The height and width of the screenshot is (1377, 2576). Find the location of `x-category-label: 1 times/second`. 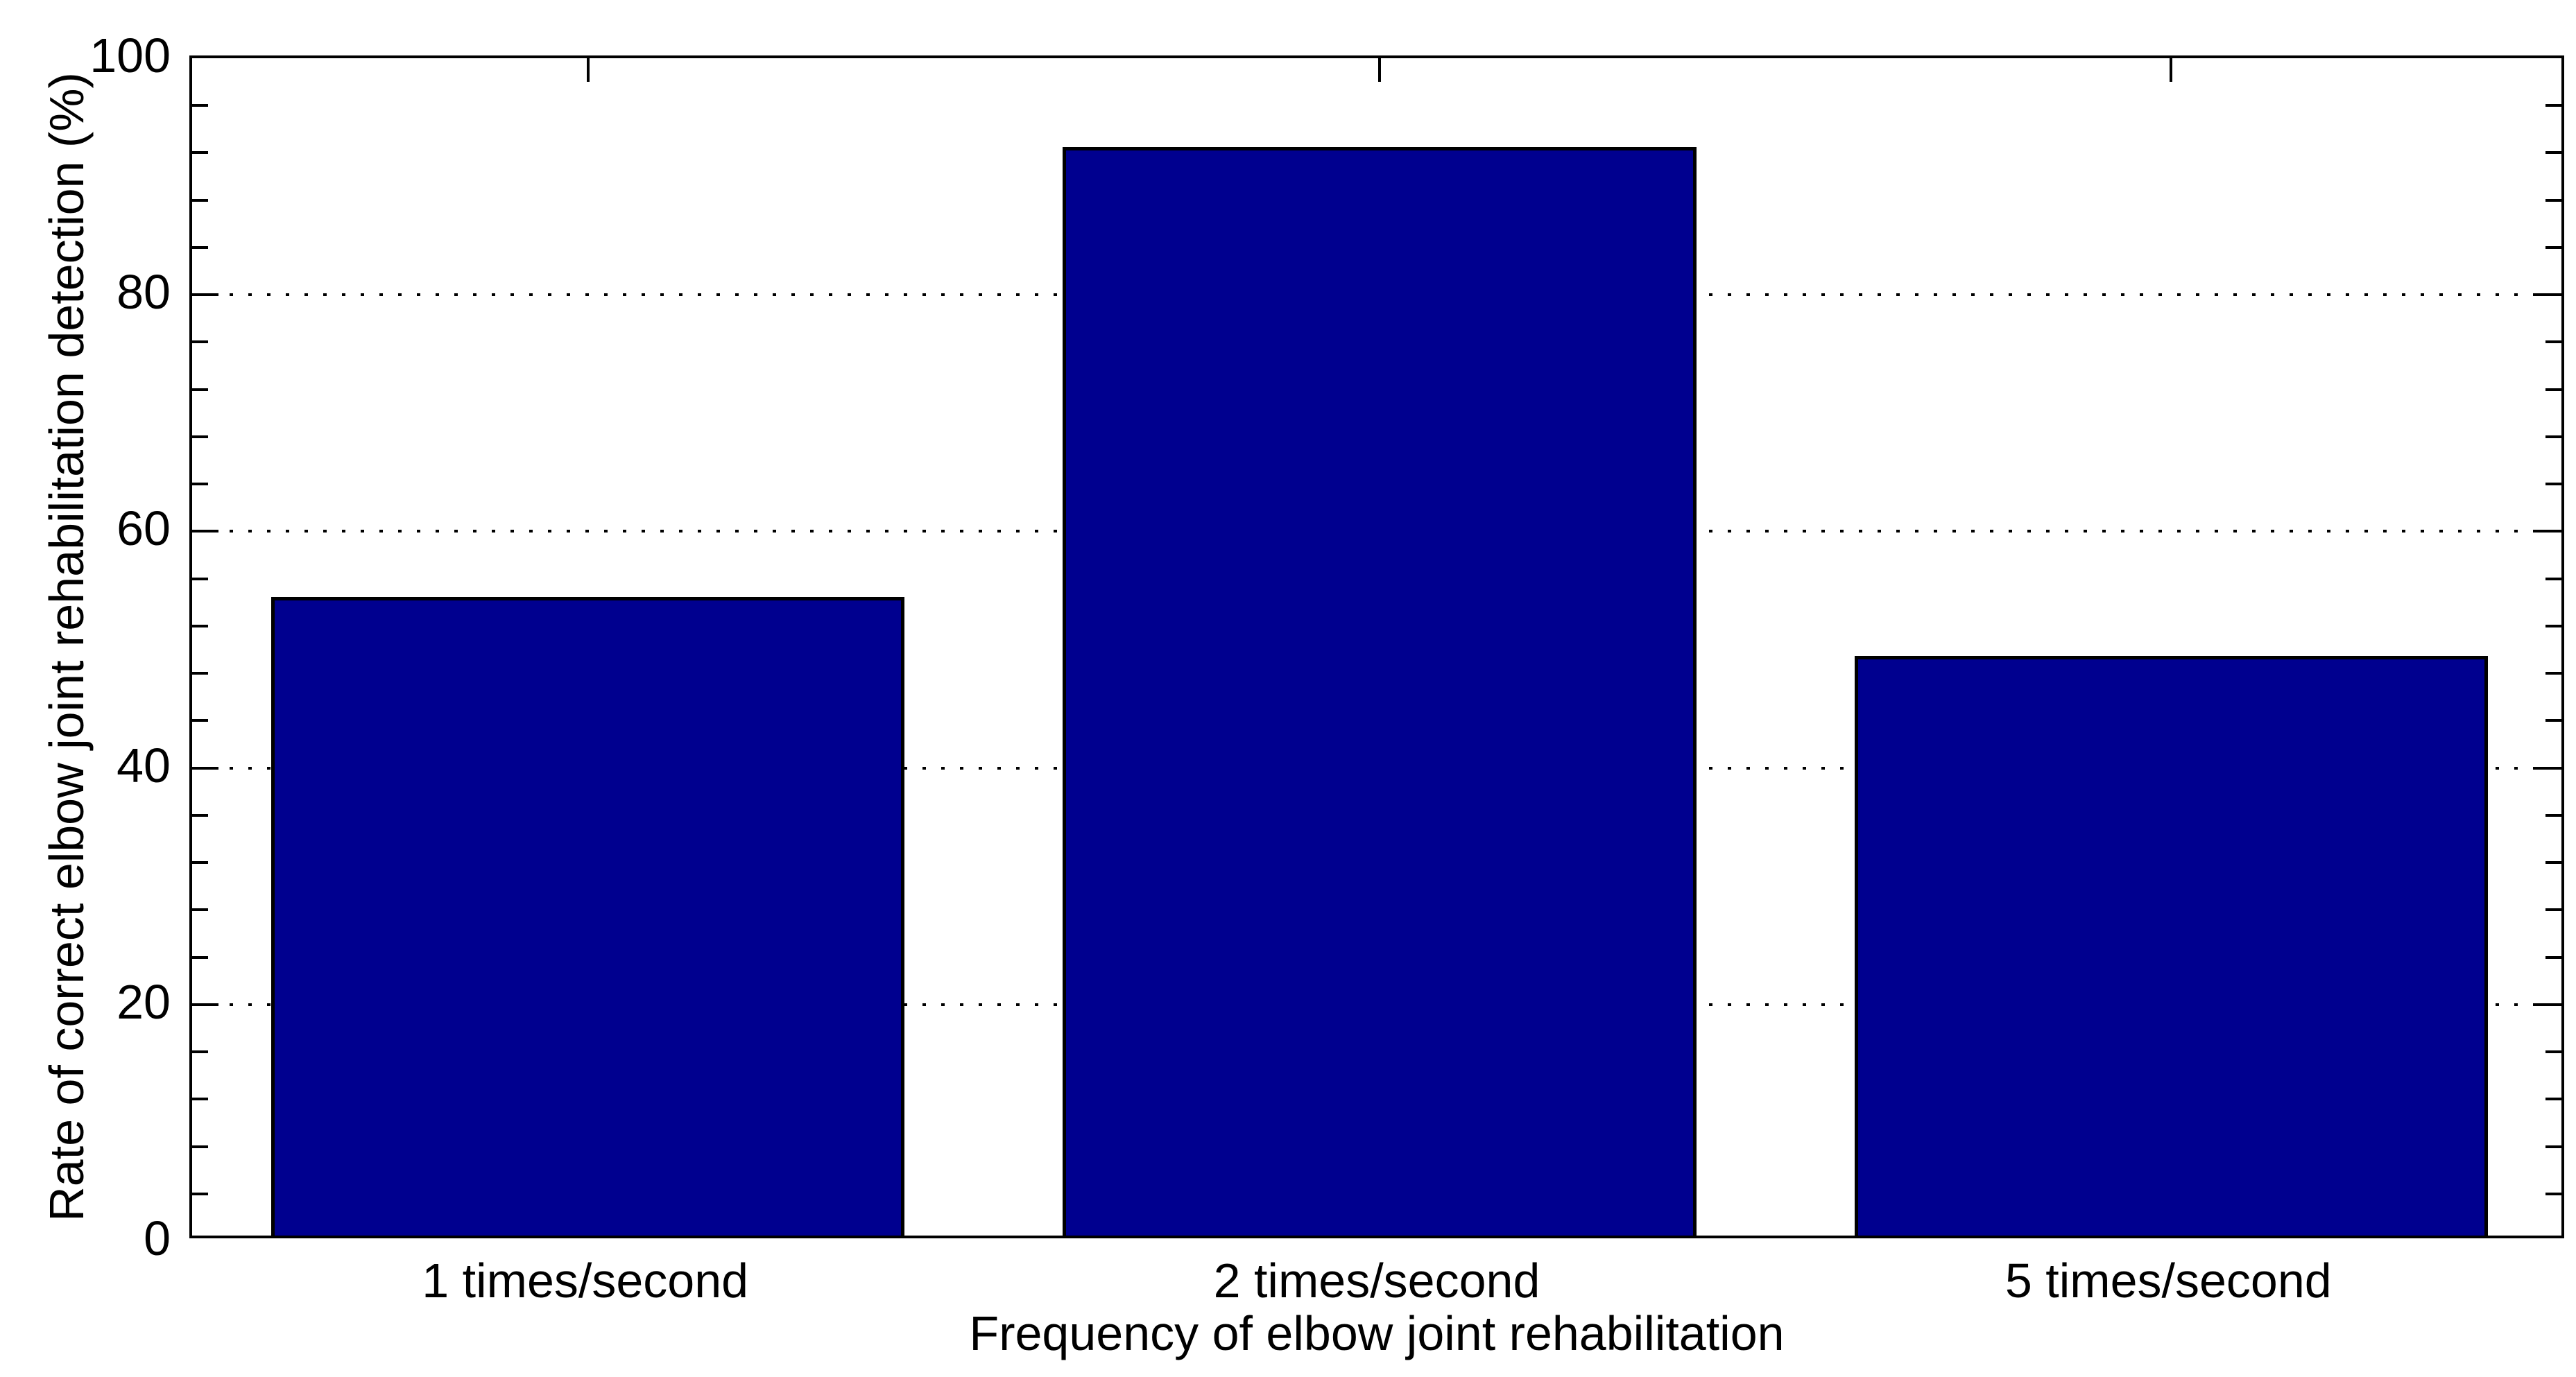

x-category-label: 1 times/second is located at coordinates (585, 1281).